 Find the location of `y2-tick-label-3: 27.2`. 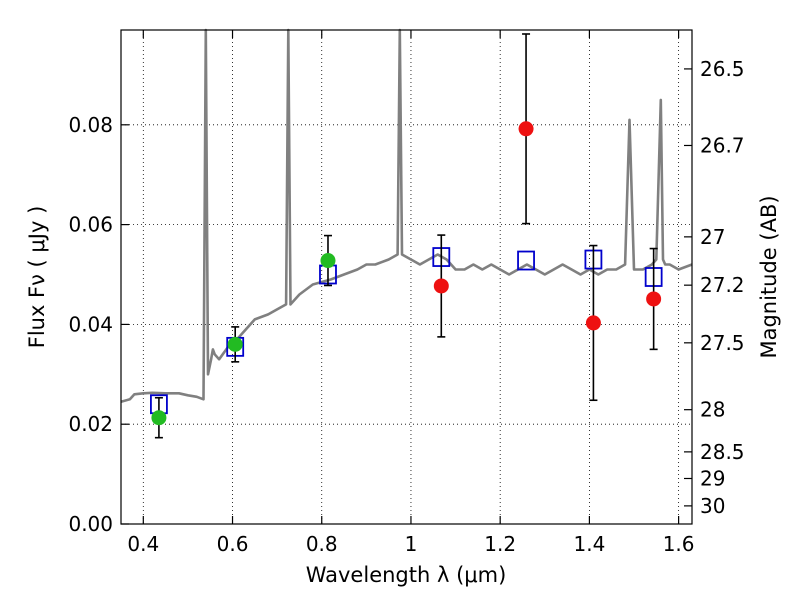

y2-tick-label-3: 27.2 is located at coordinates (722, 285).